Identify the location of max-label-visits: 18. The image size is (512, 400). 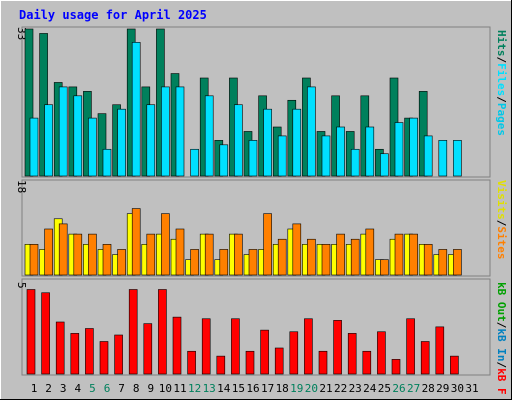
(21, 186).